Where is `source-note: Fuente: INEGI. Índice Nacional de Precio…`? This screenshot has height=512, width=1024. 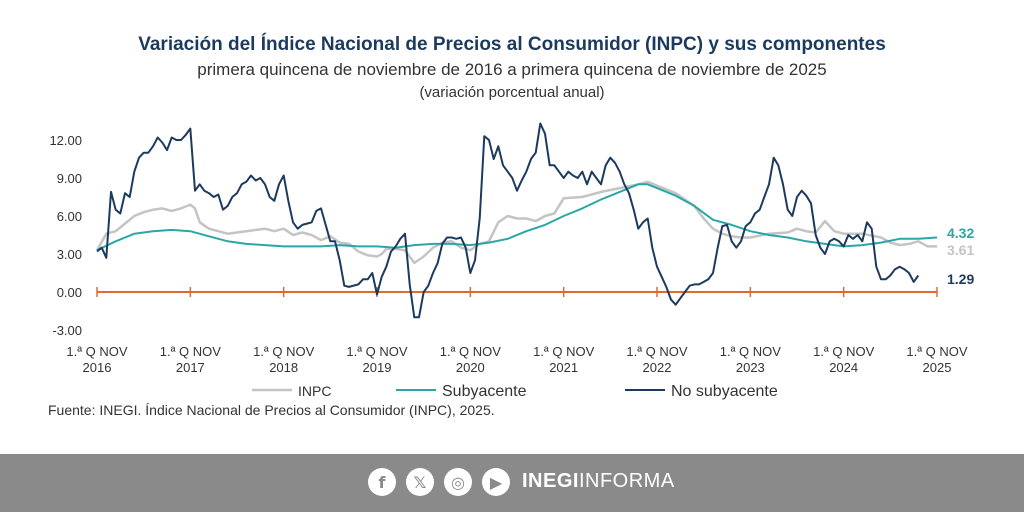 source-note: Fuente: INEGI. Índice Nacional de Precio… is located at coordinates (271, 410).